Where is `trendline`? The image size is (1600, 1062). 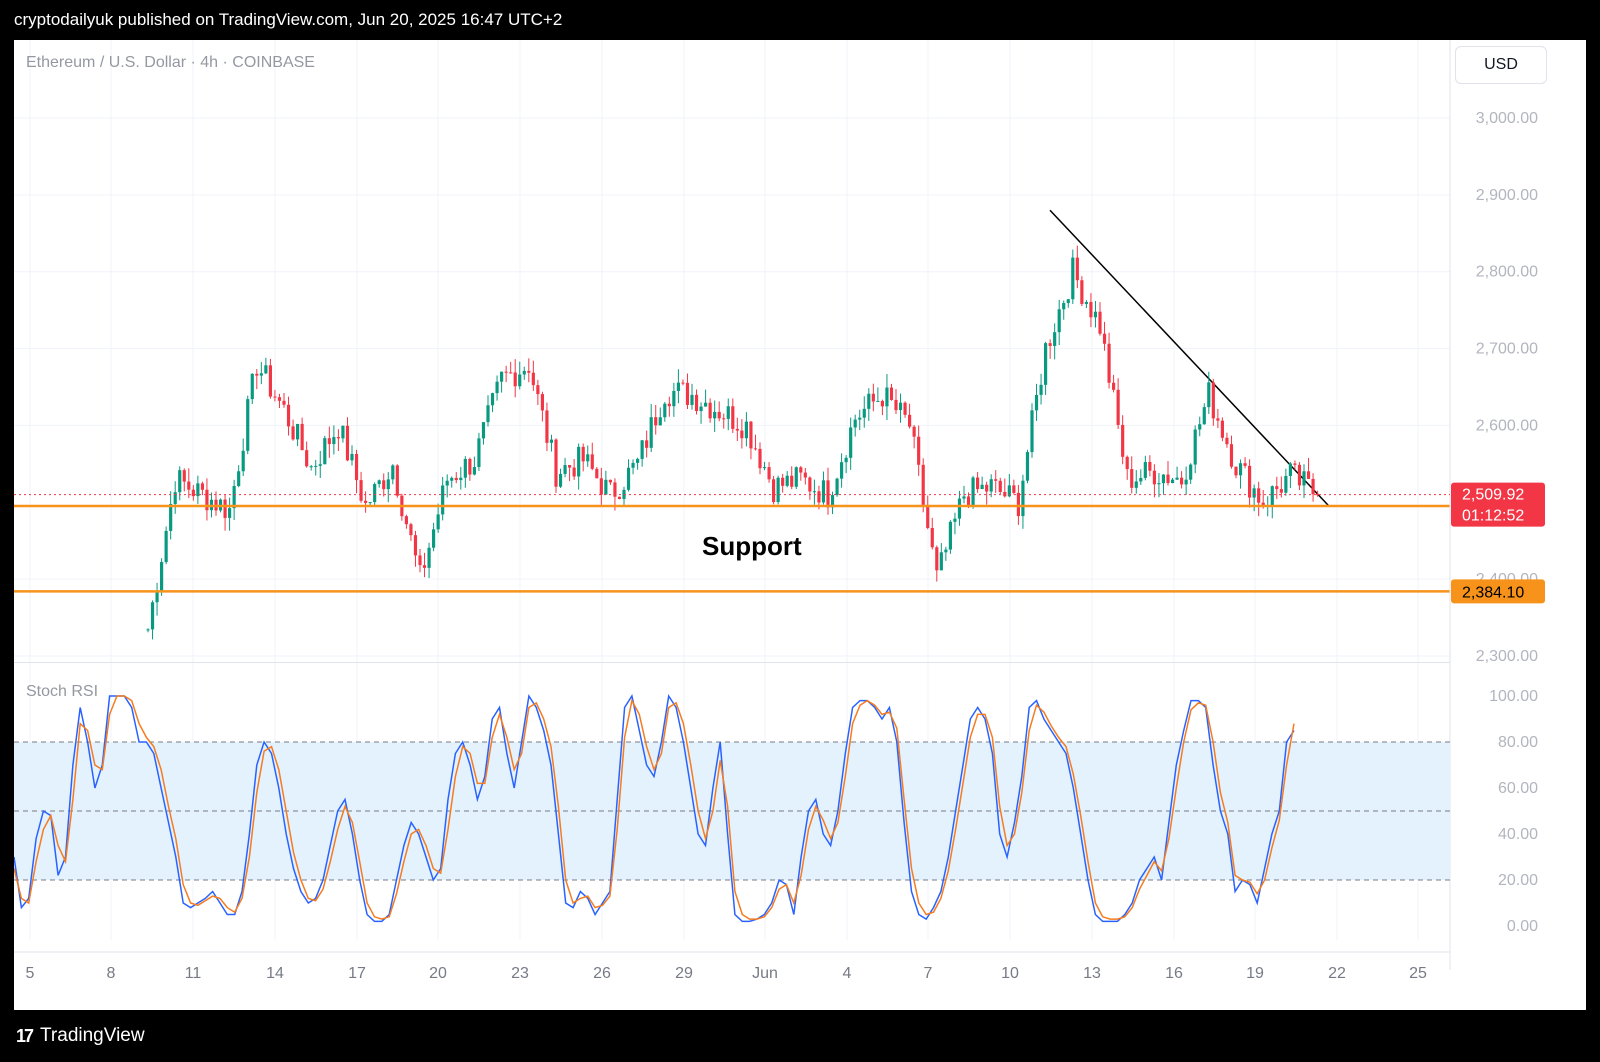 trendline is located at coordinates (1189, 358).